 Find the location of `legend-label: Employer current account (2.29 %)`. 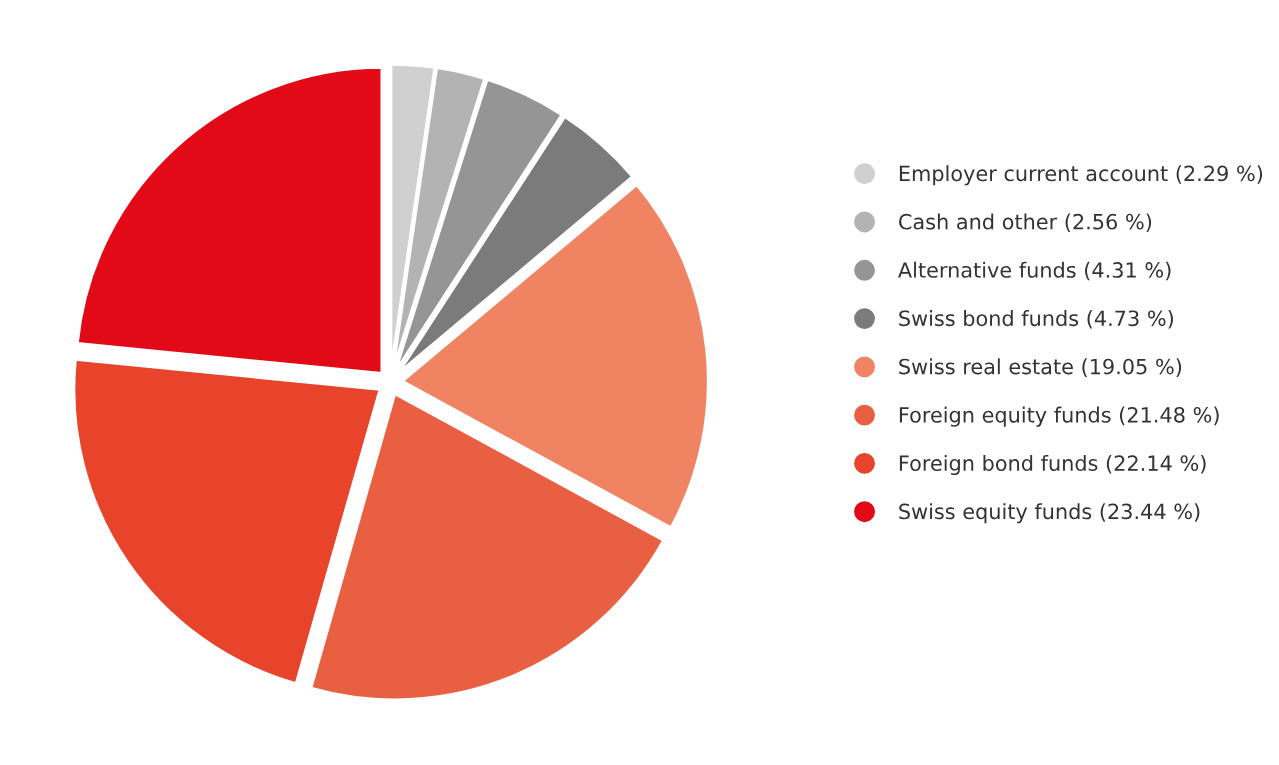

legend-label: Employer current account (2.29 %) is located at coordinates (1081, 175).